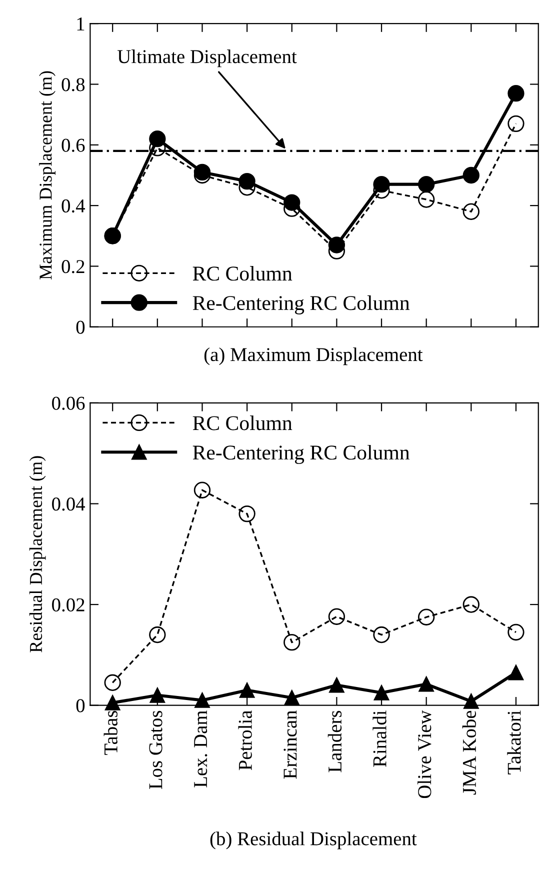  Describe the element at coordinates (425, 754) in the screenshot. I see `x-tick-label: Olive View` at that location.